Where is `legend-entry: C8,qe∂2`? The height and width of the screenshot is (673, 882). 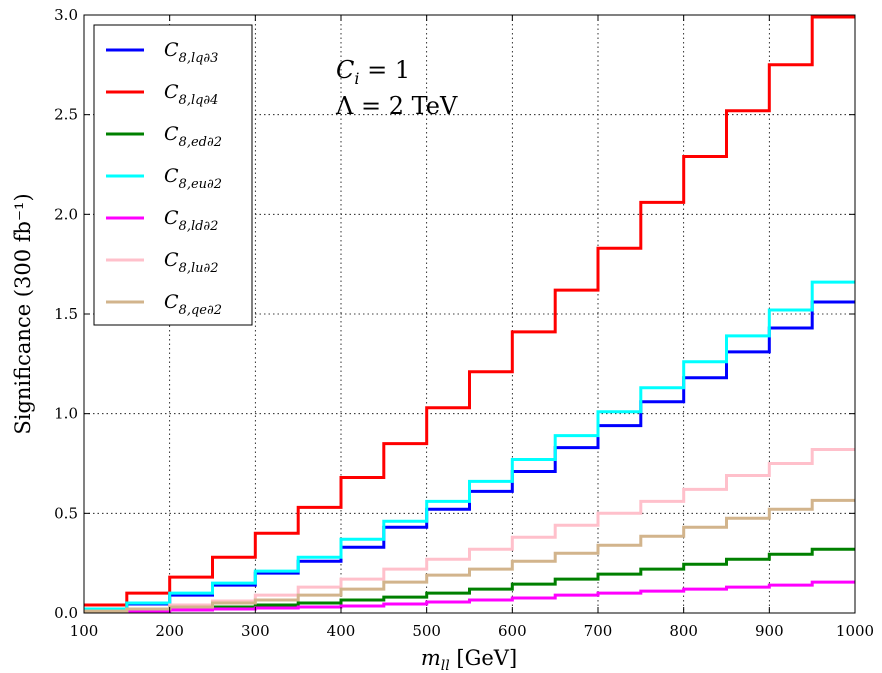 legend-entry: C8,qe∂2 is located at coordinates (164, 304).